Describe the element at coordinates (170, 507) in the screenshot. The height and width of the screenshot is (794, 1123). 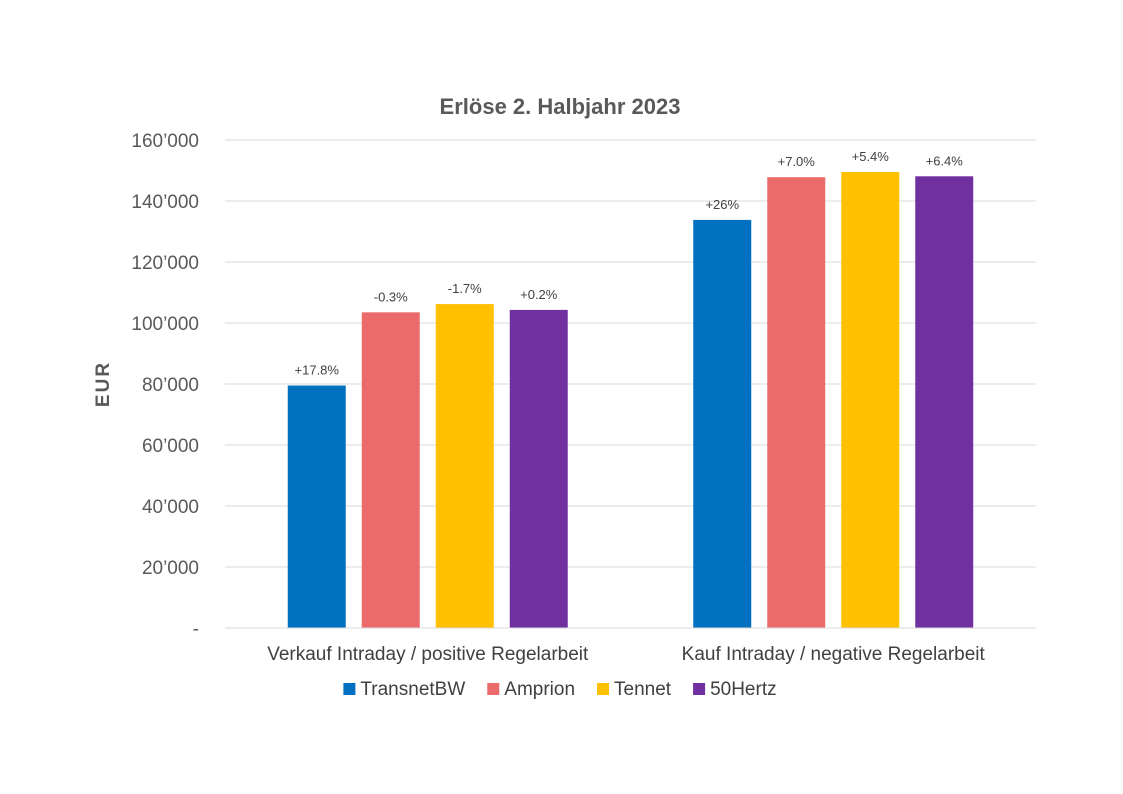
I see `y-tick-label: 40’000` at that location.